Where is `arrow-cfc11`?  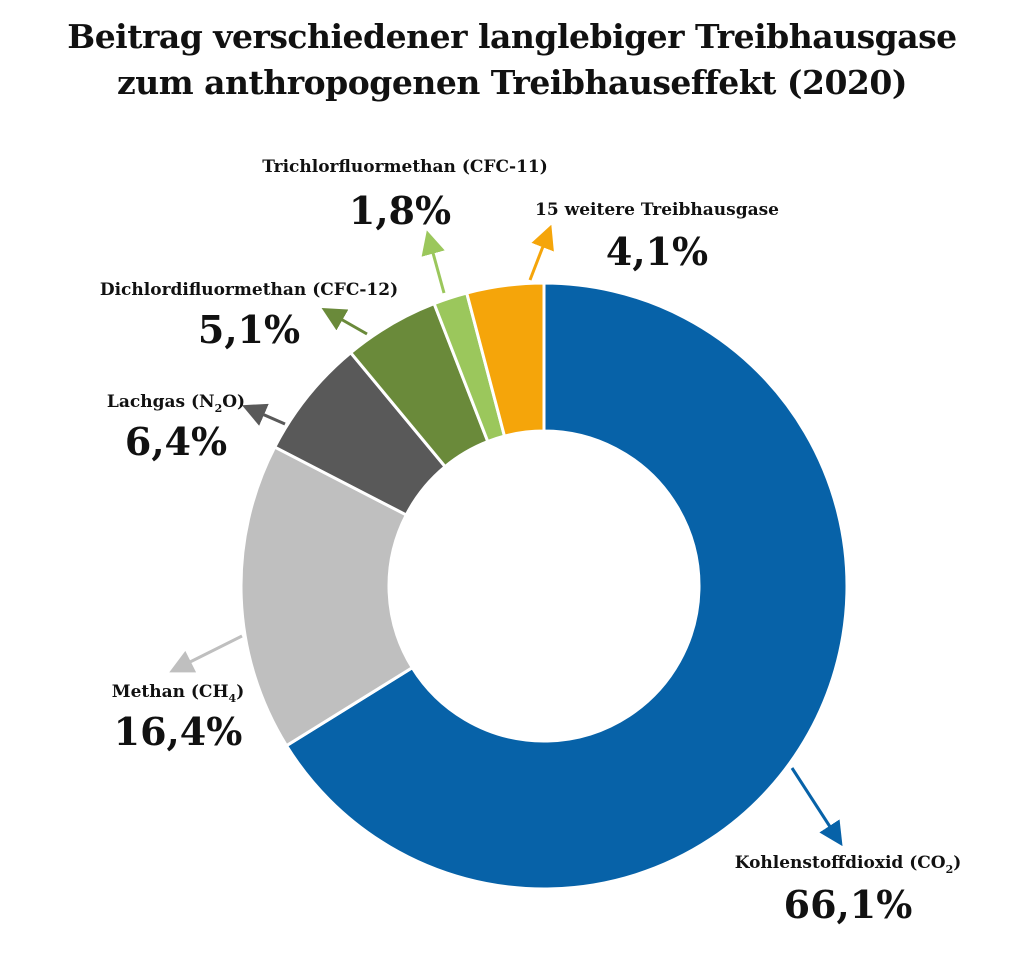
arrow-cfc11 is located at coordinates (433, 262).